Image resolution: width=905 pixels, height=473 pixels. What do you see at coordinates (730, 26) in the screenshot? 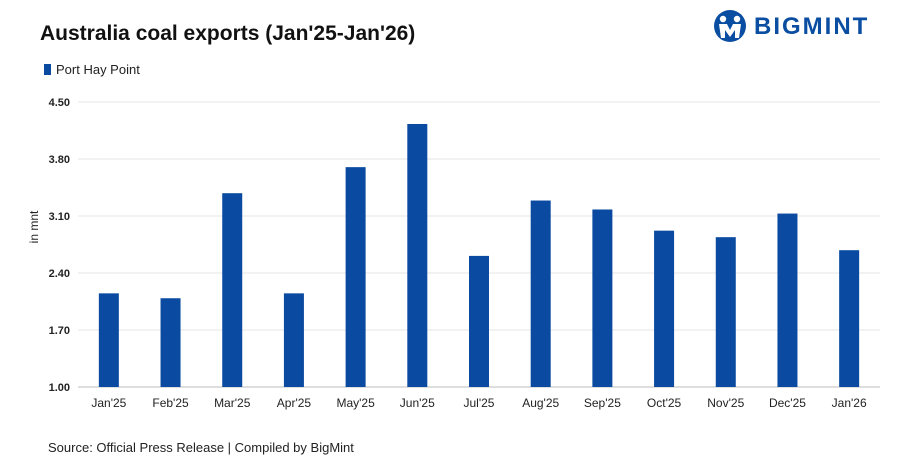
I see `bigmint-figure-icon` at bounding box center [730, 26].